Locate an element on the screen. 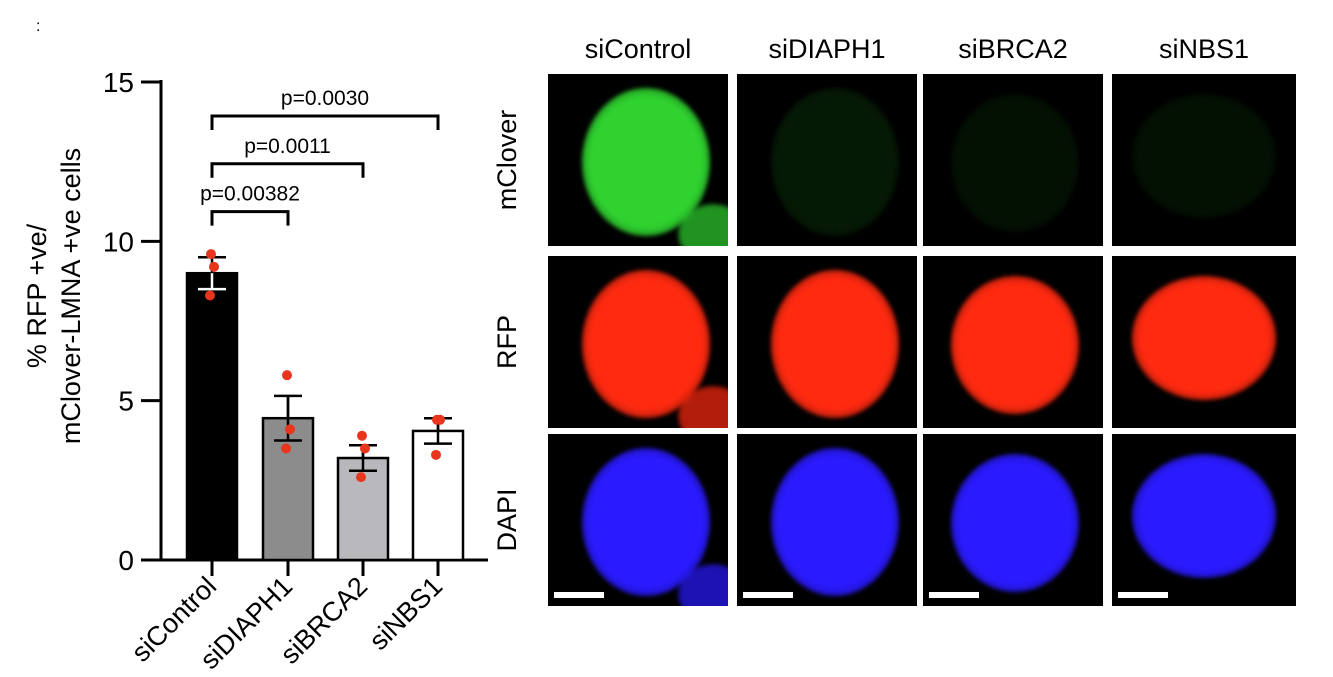  p-value-label: p=0.00382 is located at coordinates (250, 194).